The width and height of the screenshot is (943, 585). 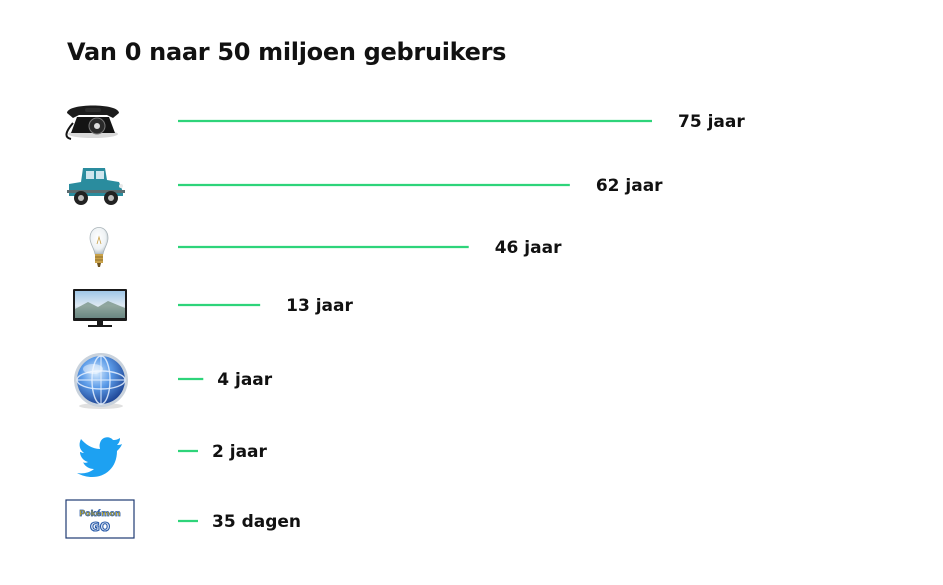 What do you see at coordinates (240, 452) in the screenshot?
I see `bar-label-twitter: 2 jaar` at bounding box center [240, 452].